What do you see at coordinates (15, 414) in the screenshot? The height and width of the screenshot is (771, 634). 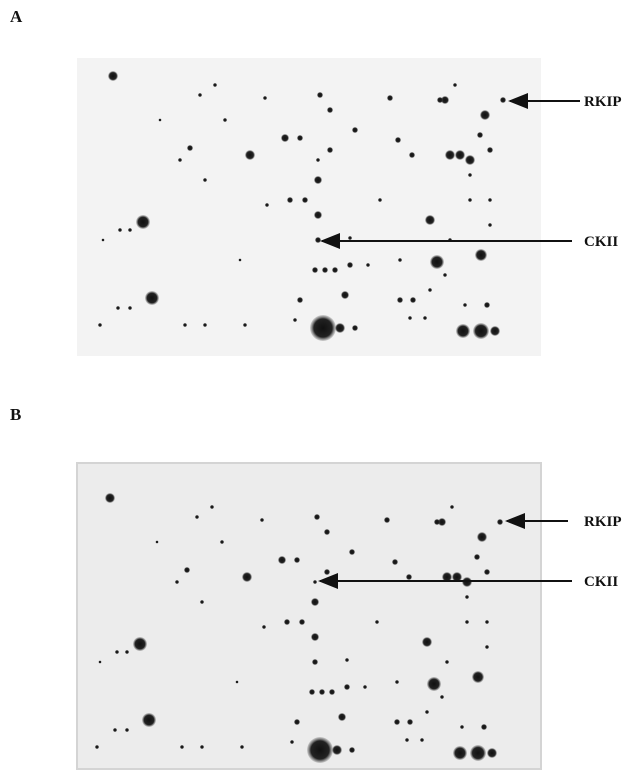 I see `panel-label: B` at bounding box center [15, 414].